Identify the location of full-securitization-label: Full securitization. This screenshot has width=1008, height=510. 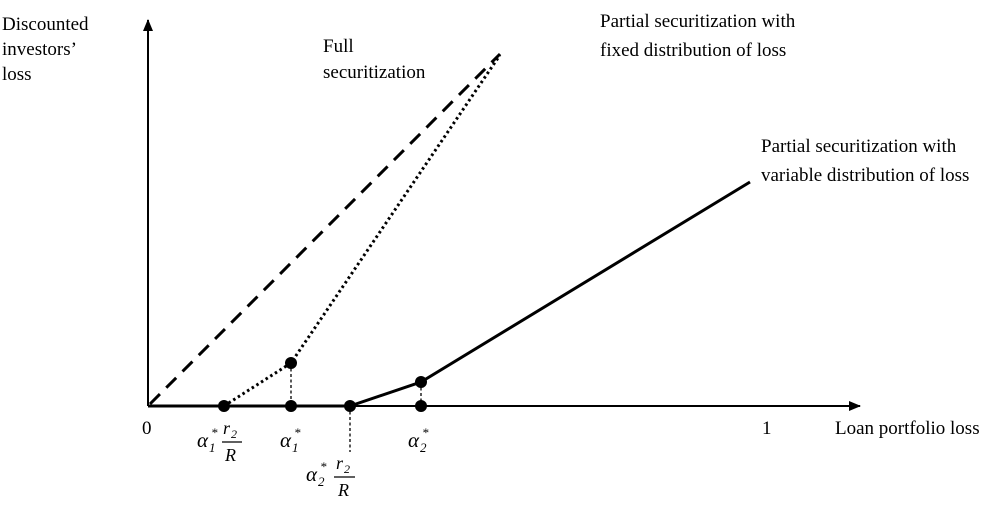
(374, 59).